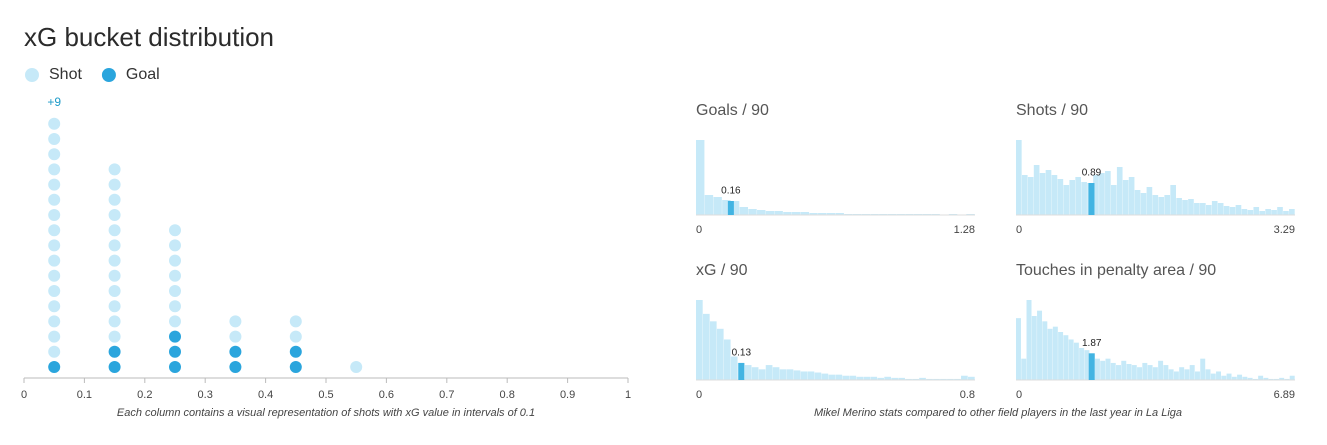 The image size is (1327, 445). Describe the element at coordinates (732, 110) in the screenshot. I see `panel-title: Goals / 90` at that location.